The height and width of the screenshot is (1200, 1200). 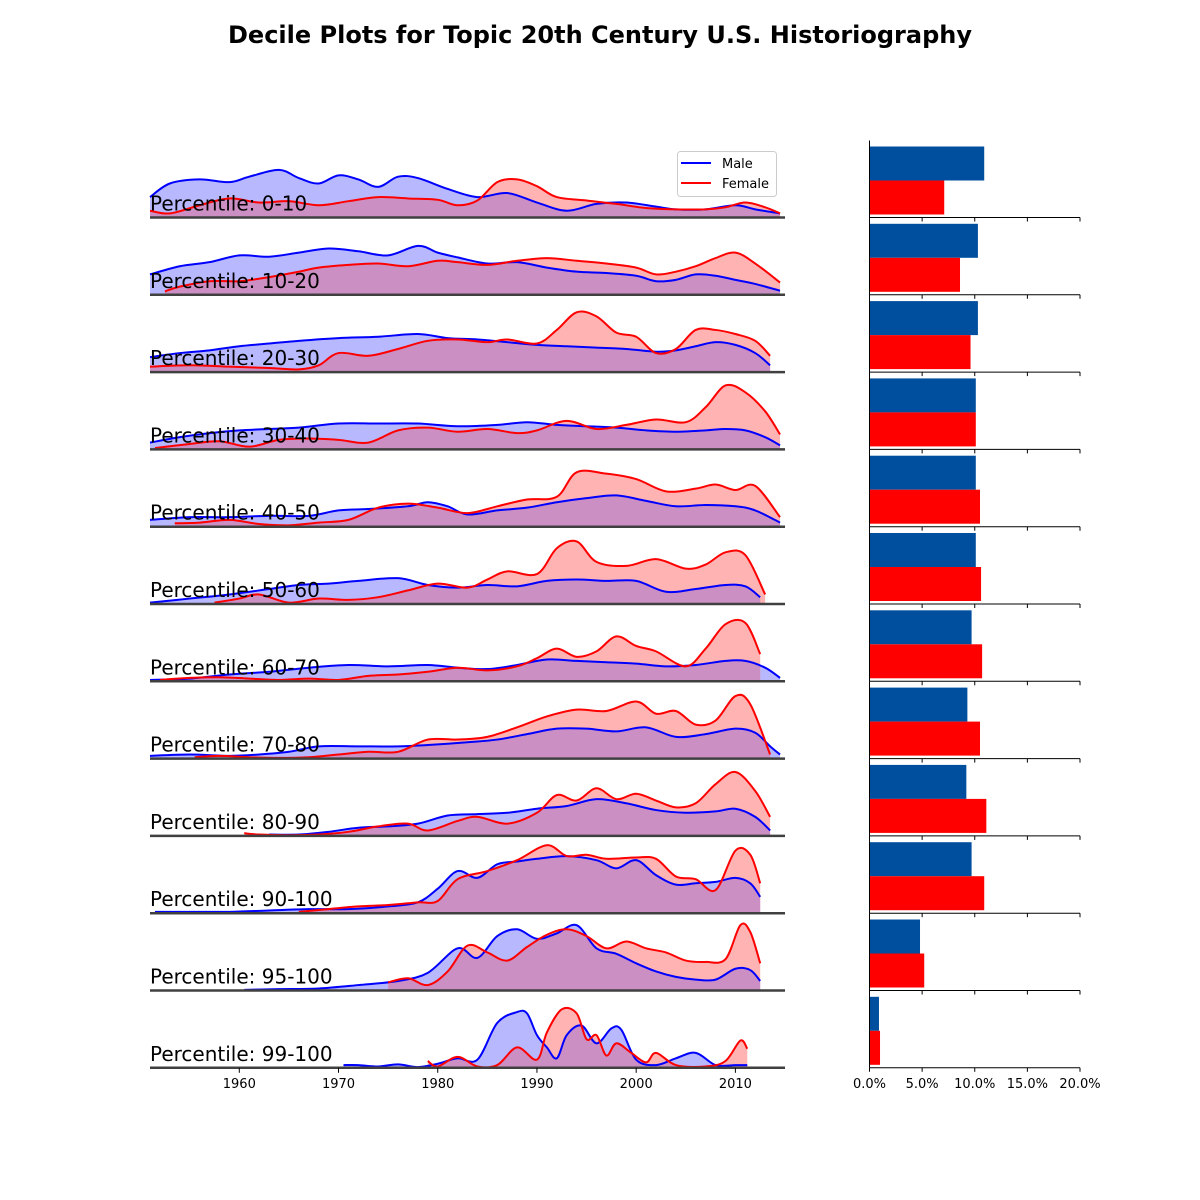 What do you see at coordinates (467, 417) in the screenshot?
I see `ridge-panel: Percentile: 30-40` at bounding box center [467, 417].